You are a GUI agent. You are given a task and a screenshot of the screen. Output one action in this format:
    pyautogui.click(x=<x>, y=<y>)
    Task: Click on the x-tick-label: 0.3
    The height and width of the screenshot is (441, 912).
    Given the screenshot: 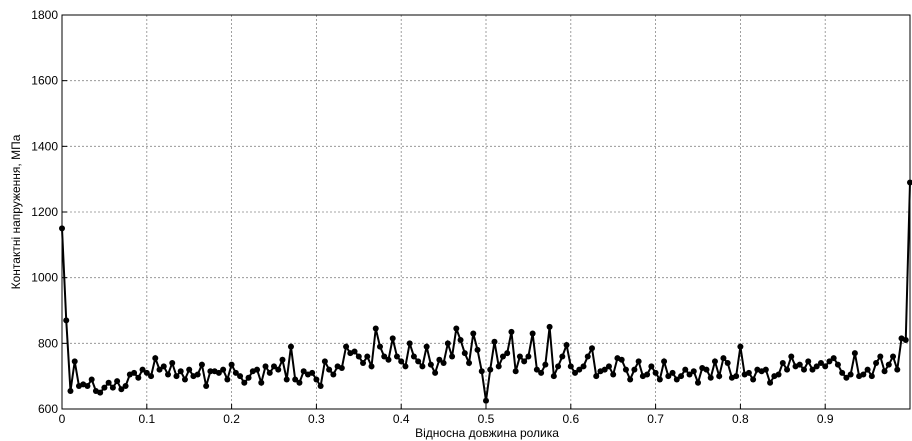 What is the action you would take?
    pyautogui.click(x=316, y=419)
    